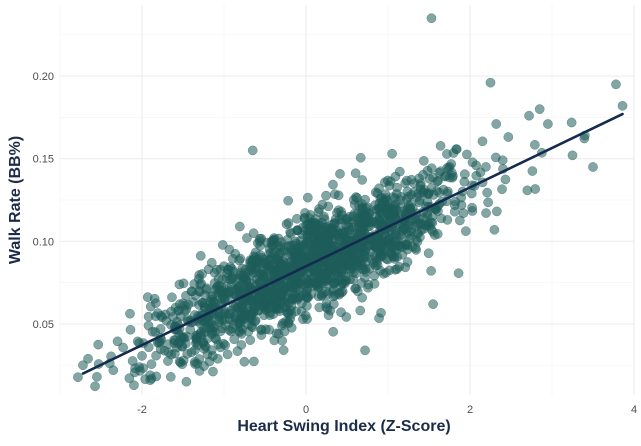  Describe the element at coordinates (43, 160) in the screenshot. I see `y-tick-label: 0.15` at that location.